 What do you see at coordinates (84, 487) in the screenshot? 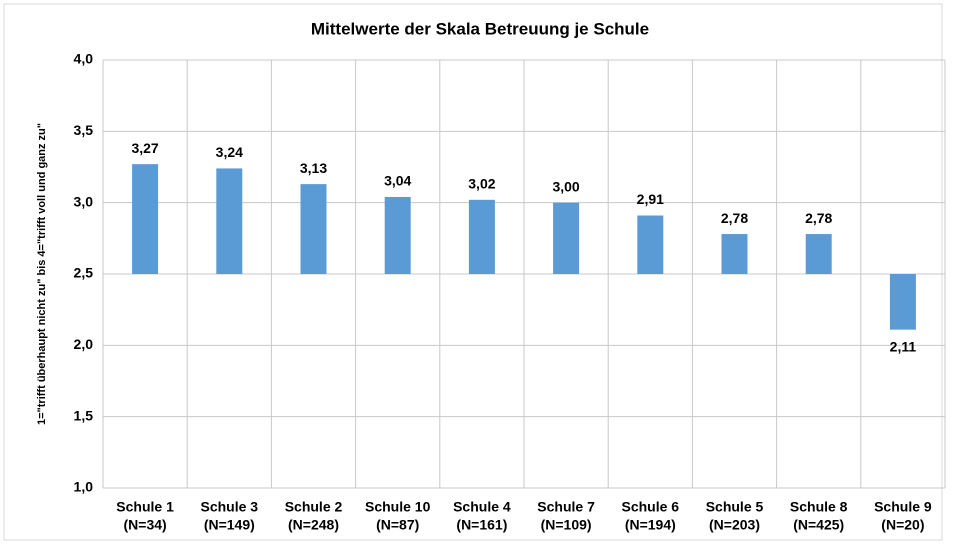
I see `y-tick-label: 1,0` at bounding box center [84, 487].